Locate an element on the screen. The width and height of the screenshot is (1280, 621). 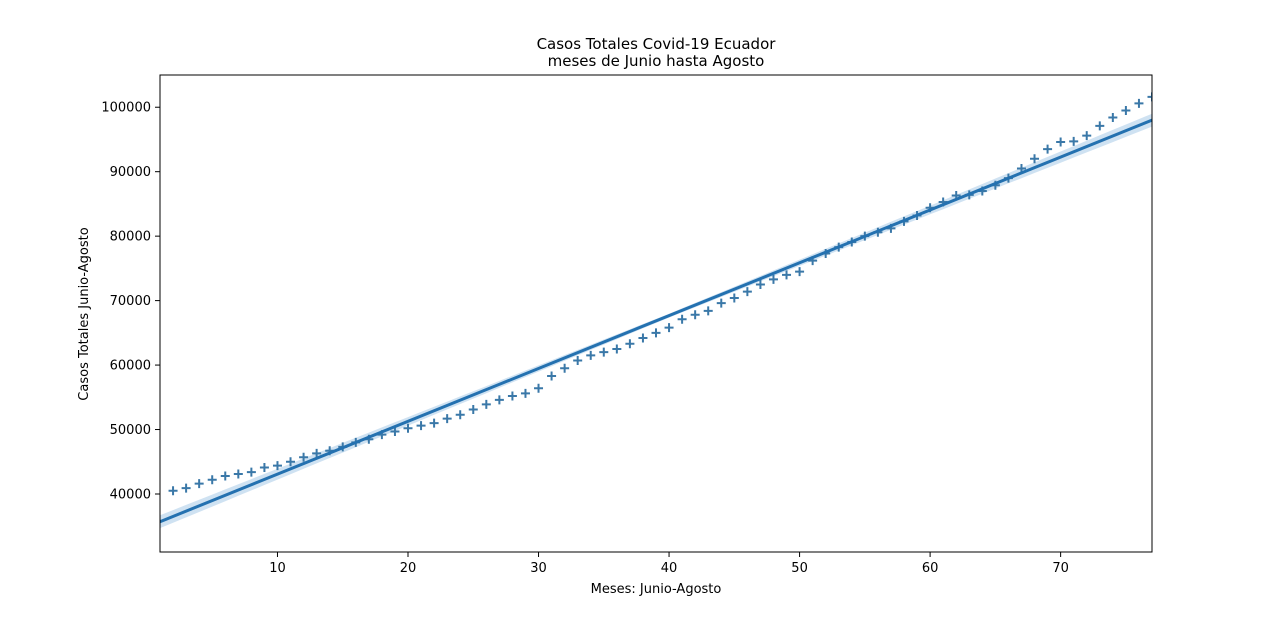
x-tick-label: 50 is located at coordinates (799, 568).